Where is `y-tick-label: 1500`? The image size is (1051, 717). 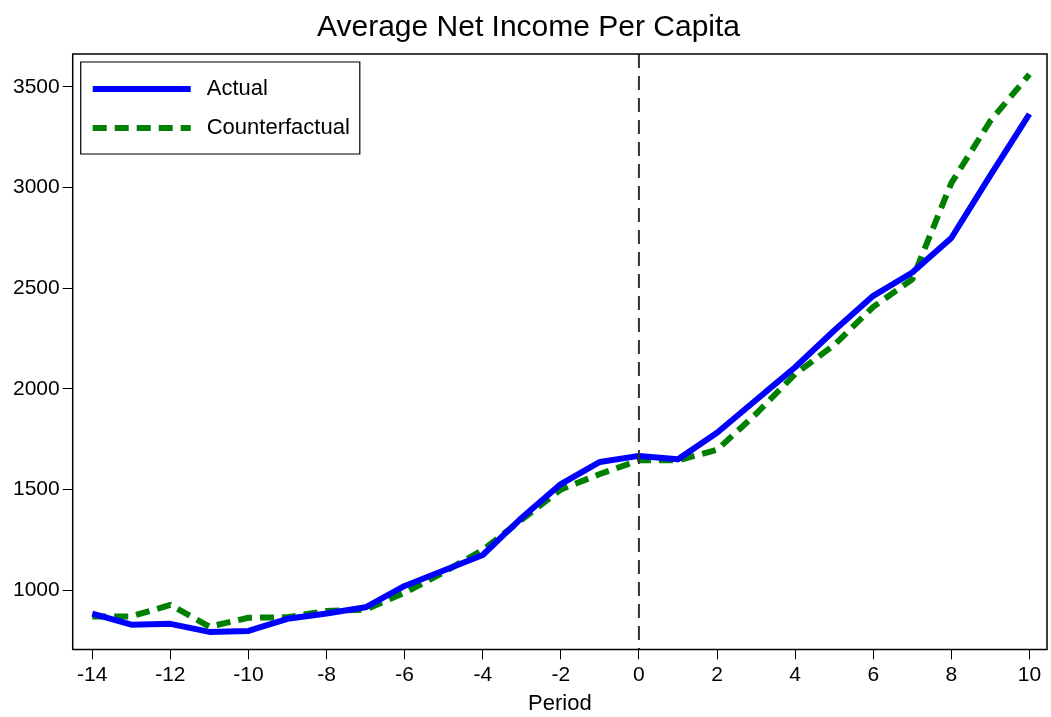 y-tick-label: 1500 is located at coordinates (36, 488).